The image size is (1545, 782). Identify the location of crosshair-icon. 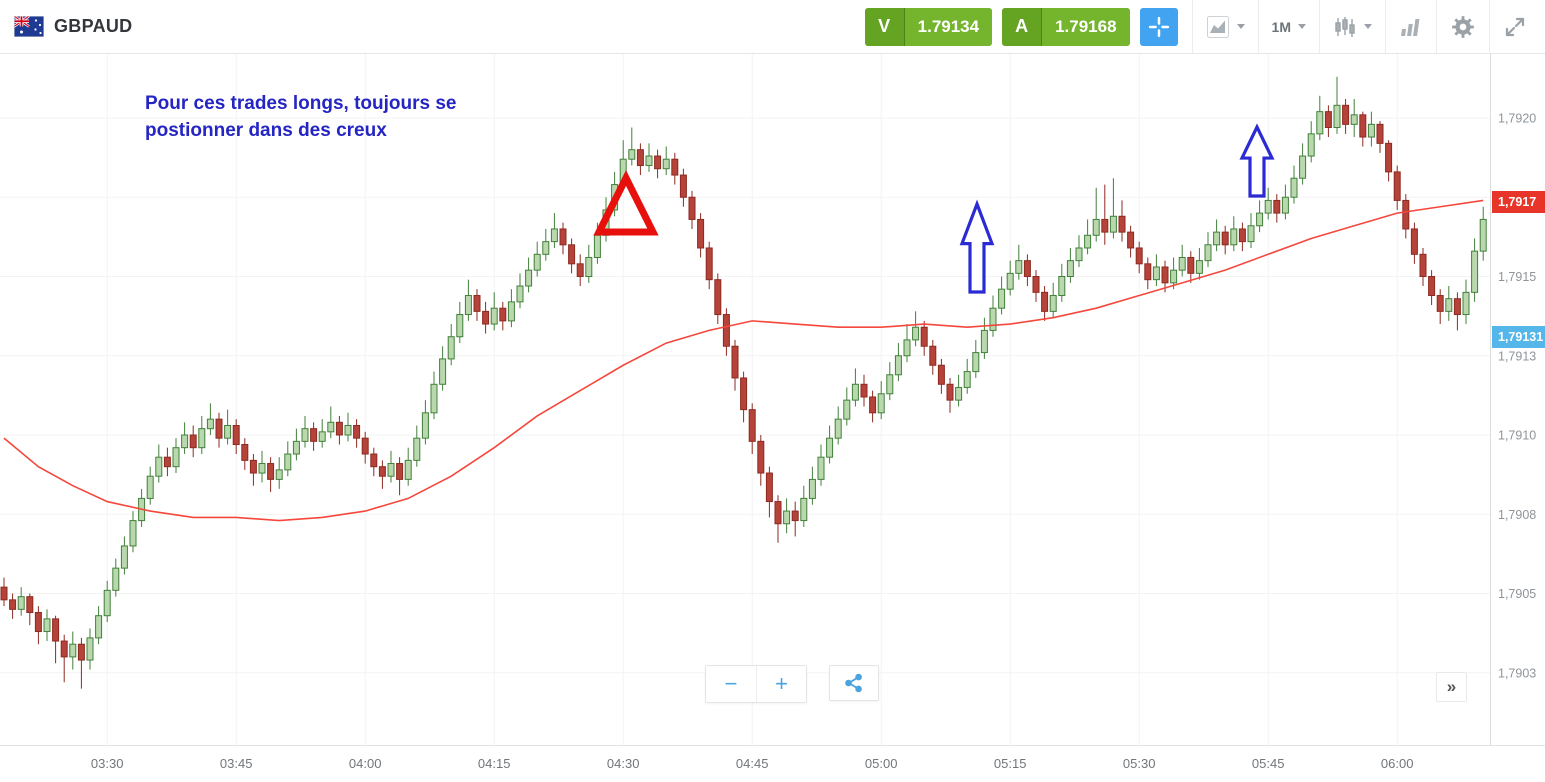
(1158, 26).